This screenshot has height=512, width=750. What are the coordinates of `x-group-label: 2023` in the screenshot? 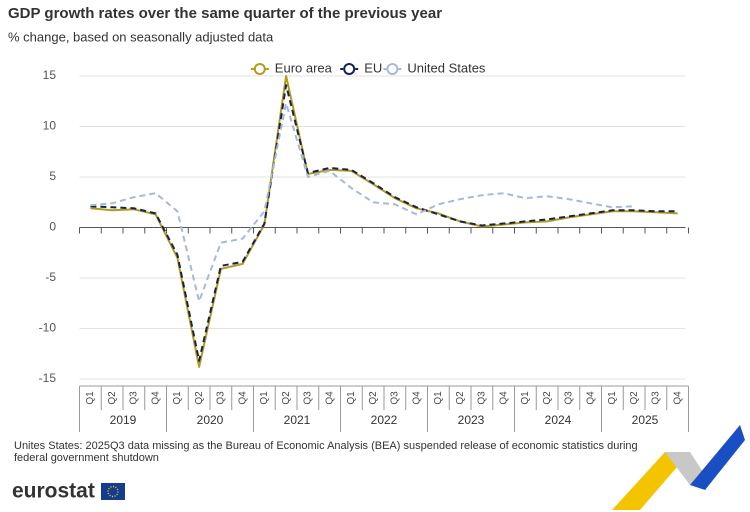 It's located at (471, 420).